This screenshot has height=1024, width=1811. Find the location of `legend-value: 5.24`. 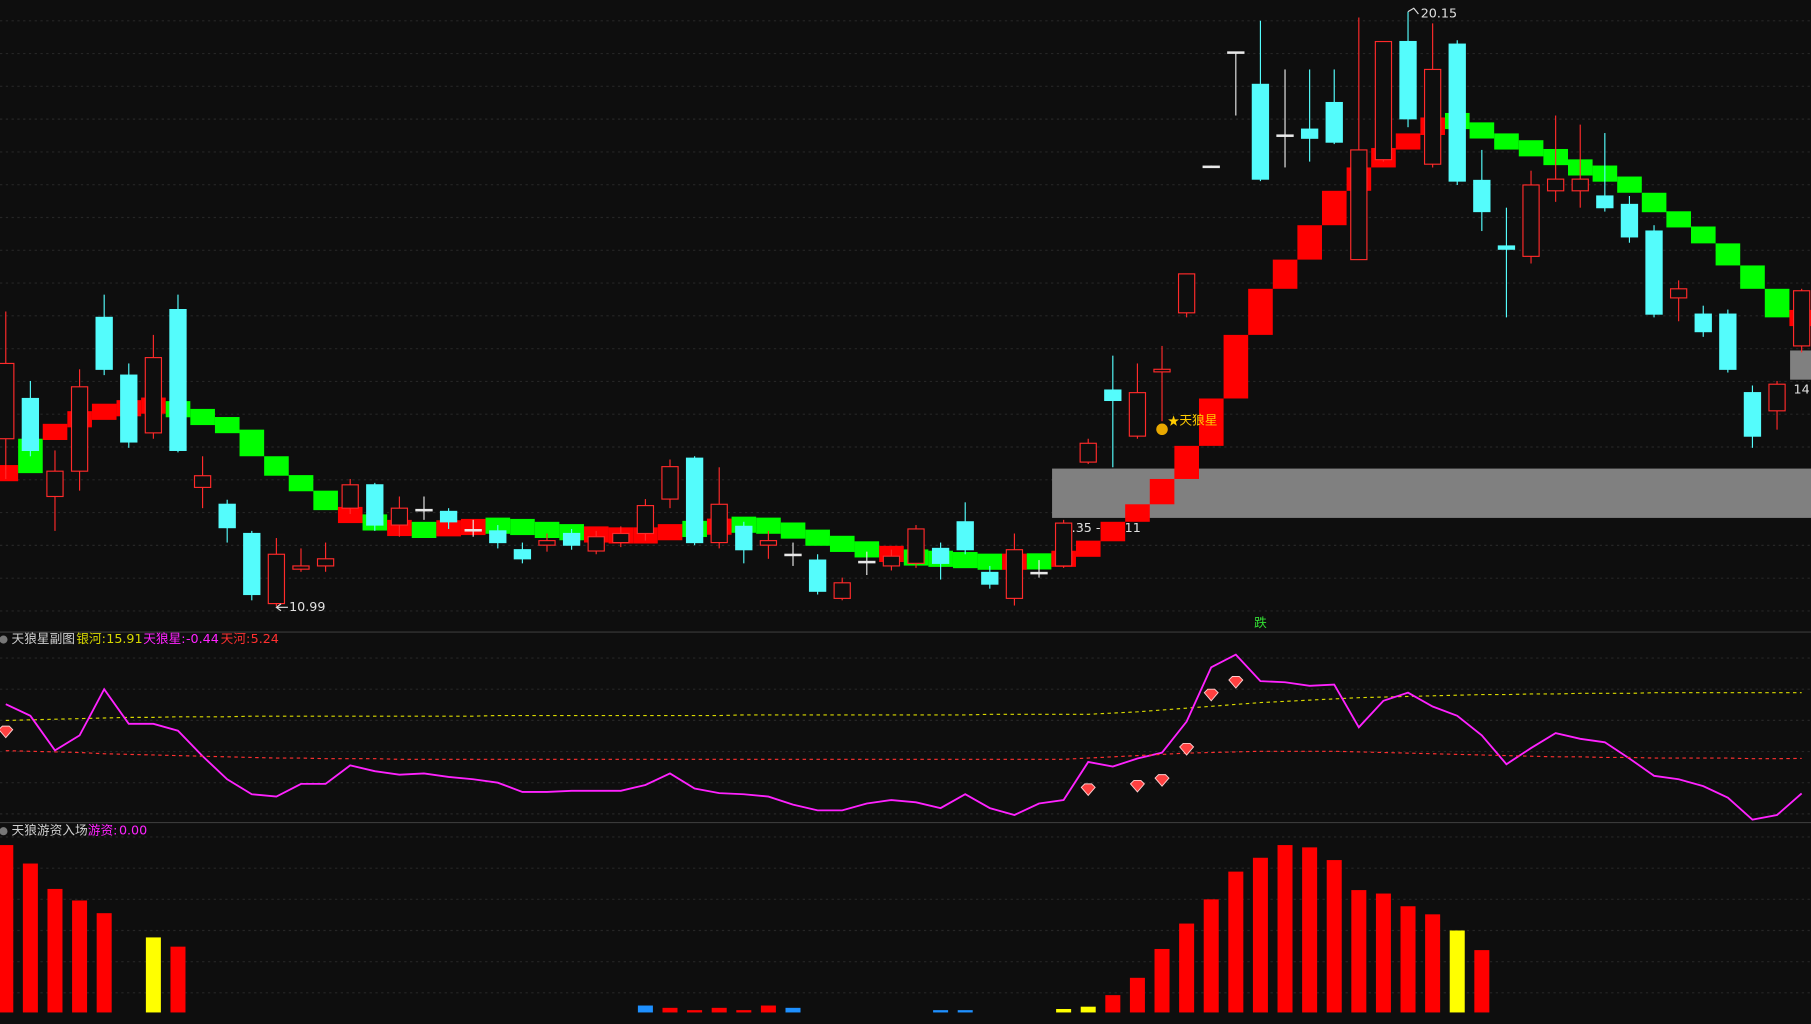

legend-value: 5.24 is located at coordinates (265, 638).